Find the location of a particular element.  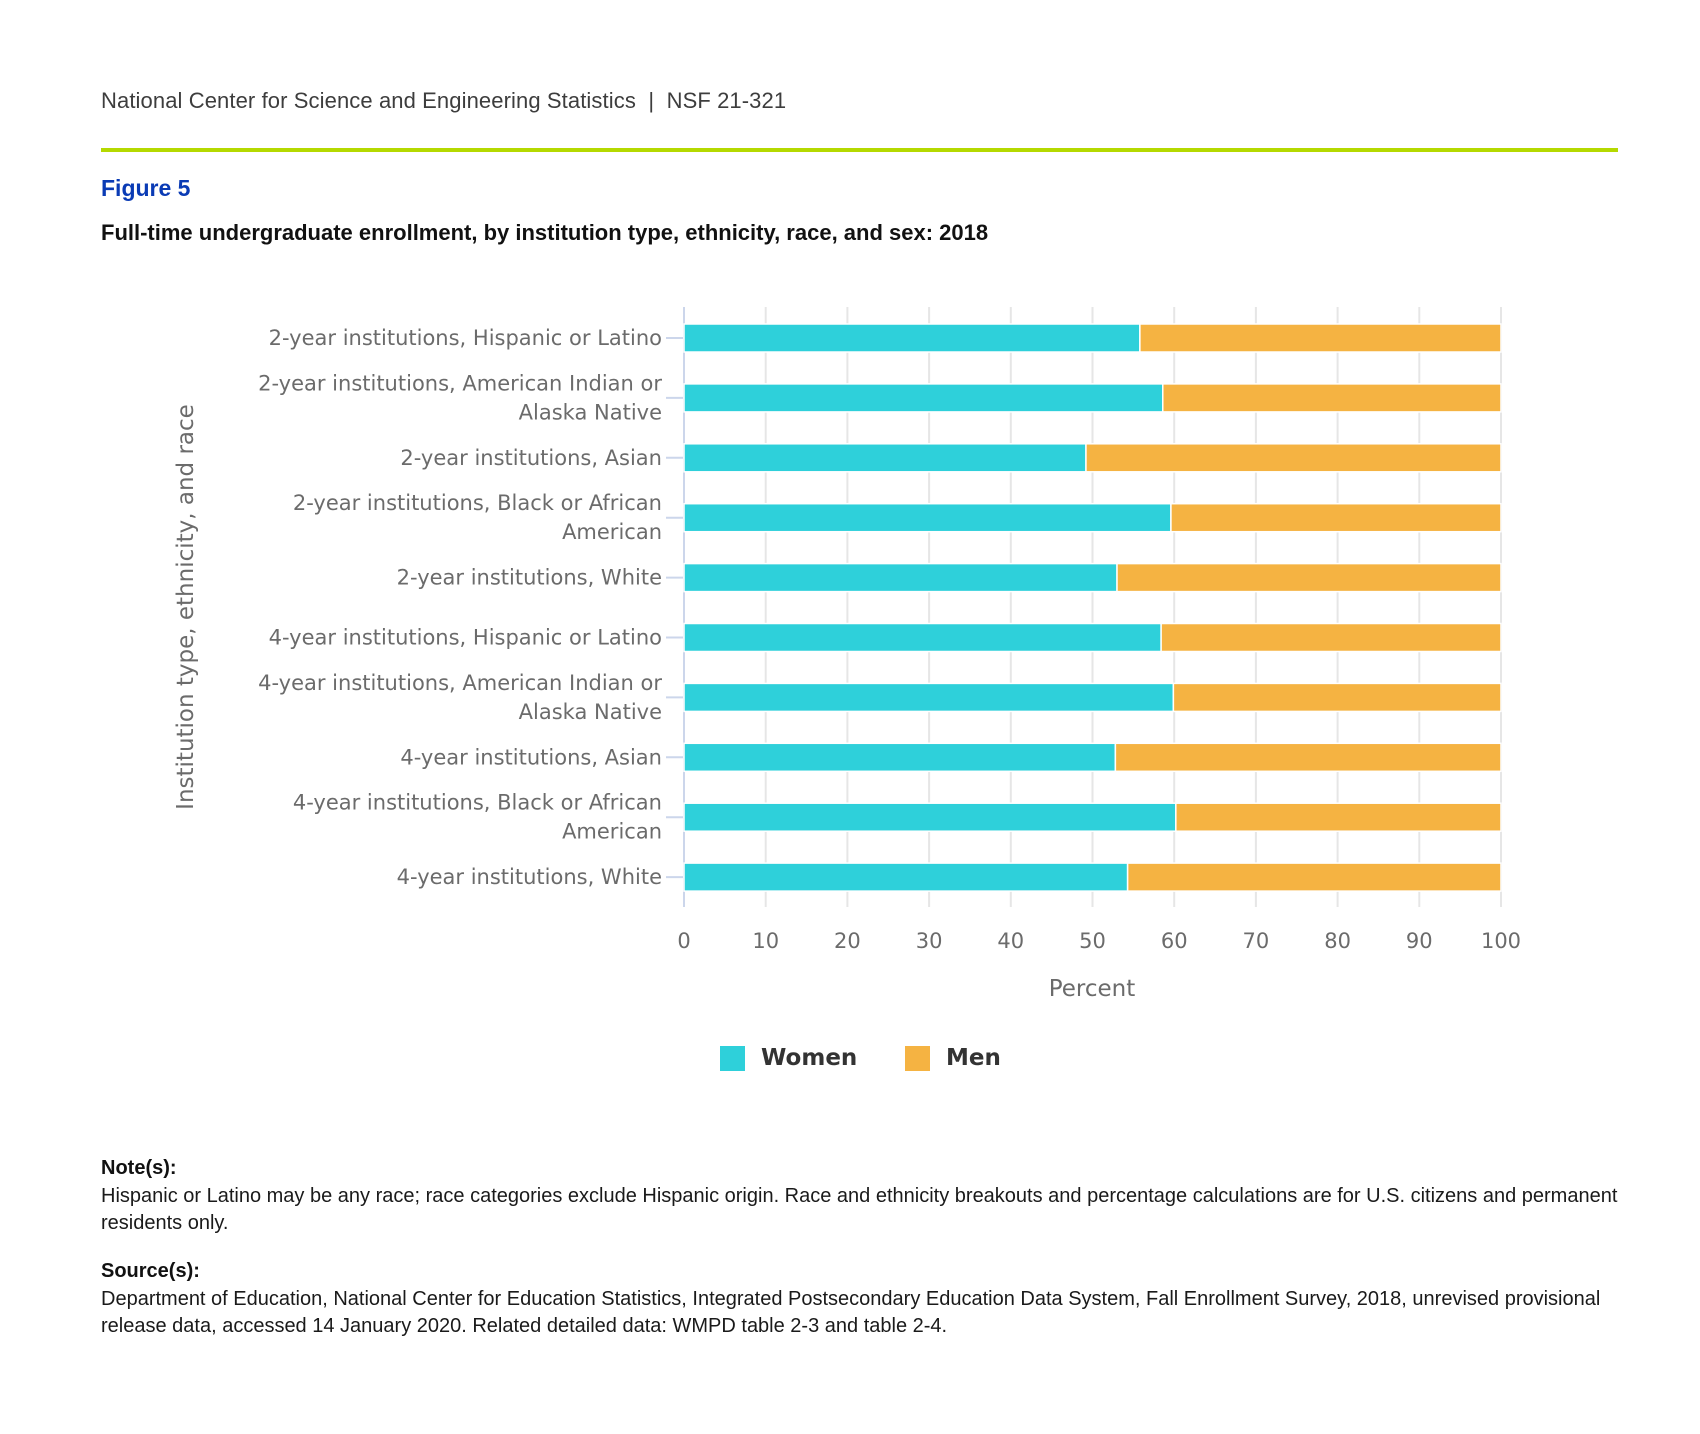

x-tick-label: 90 is located at coordinates (1419, 941).